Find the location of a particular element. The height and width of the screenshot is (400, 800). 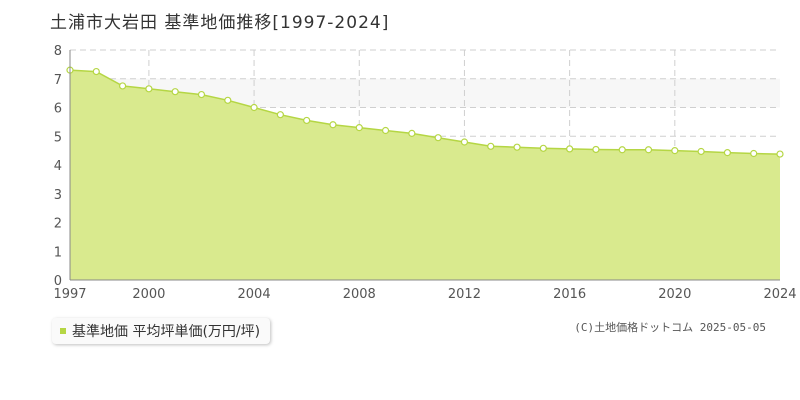

data-point-2023 is located at coordinates (754, 153).